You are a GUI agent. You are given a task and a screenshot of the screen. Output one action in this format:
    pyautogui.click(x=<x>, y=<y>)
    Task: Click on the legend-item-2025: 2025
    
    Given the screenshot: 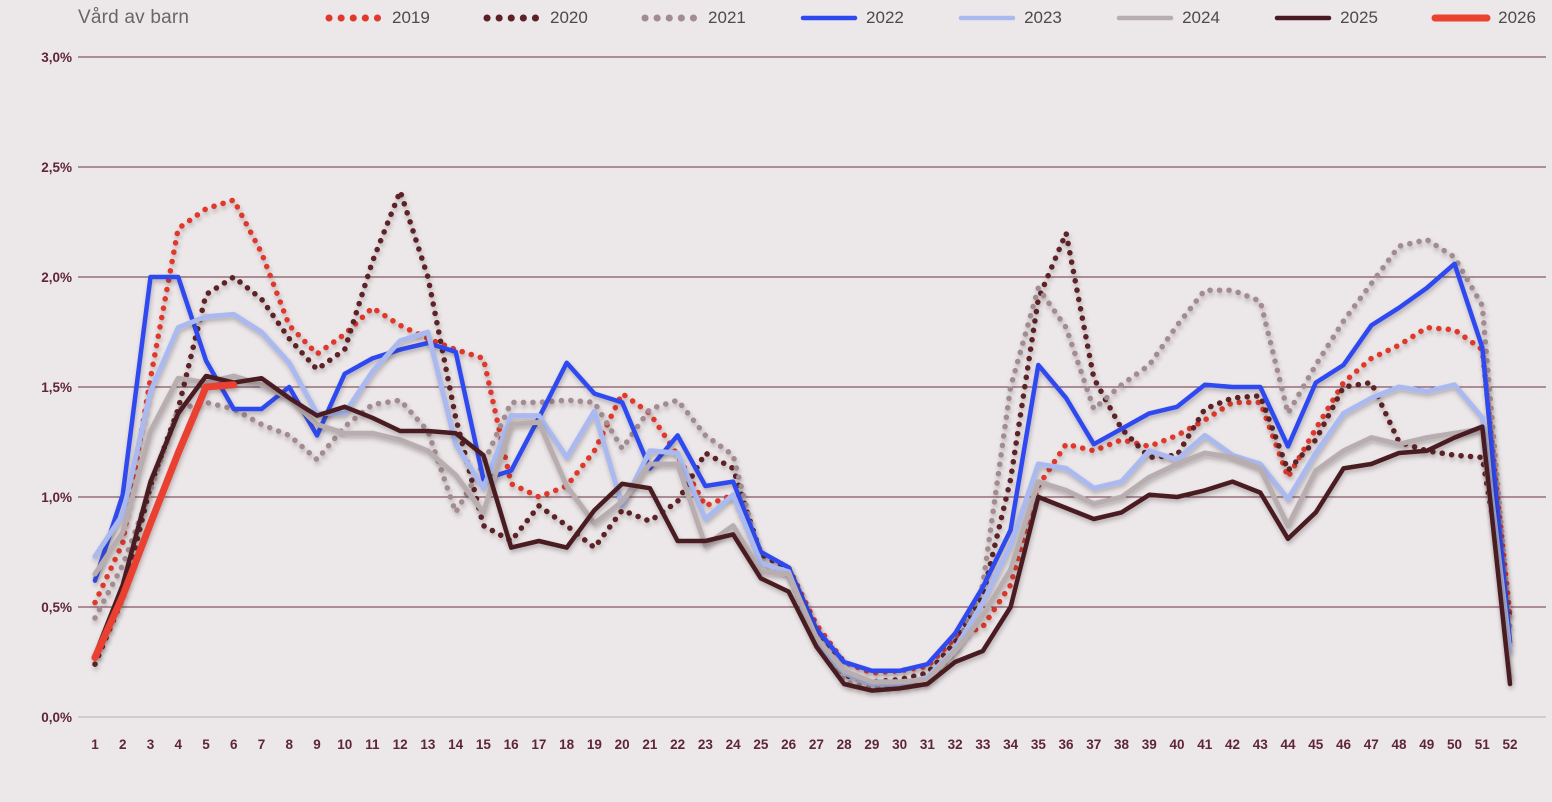 What is the action you would take?
    pyautogui.click(x=1325, y=18)
    